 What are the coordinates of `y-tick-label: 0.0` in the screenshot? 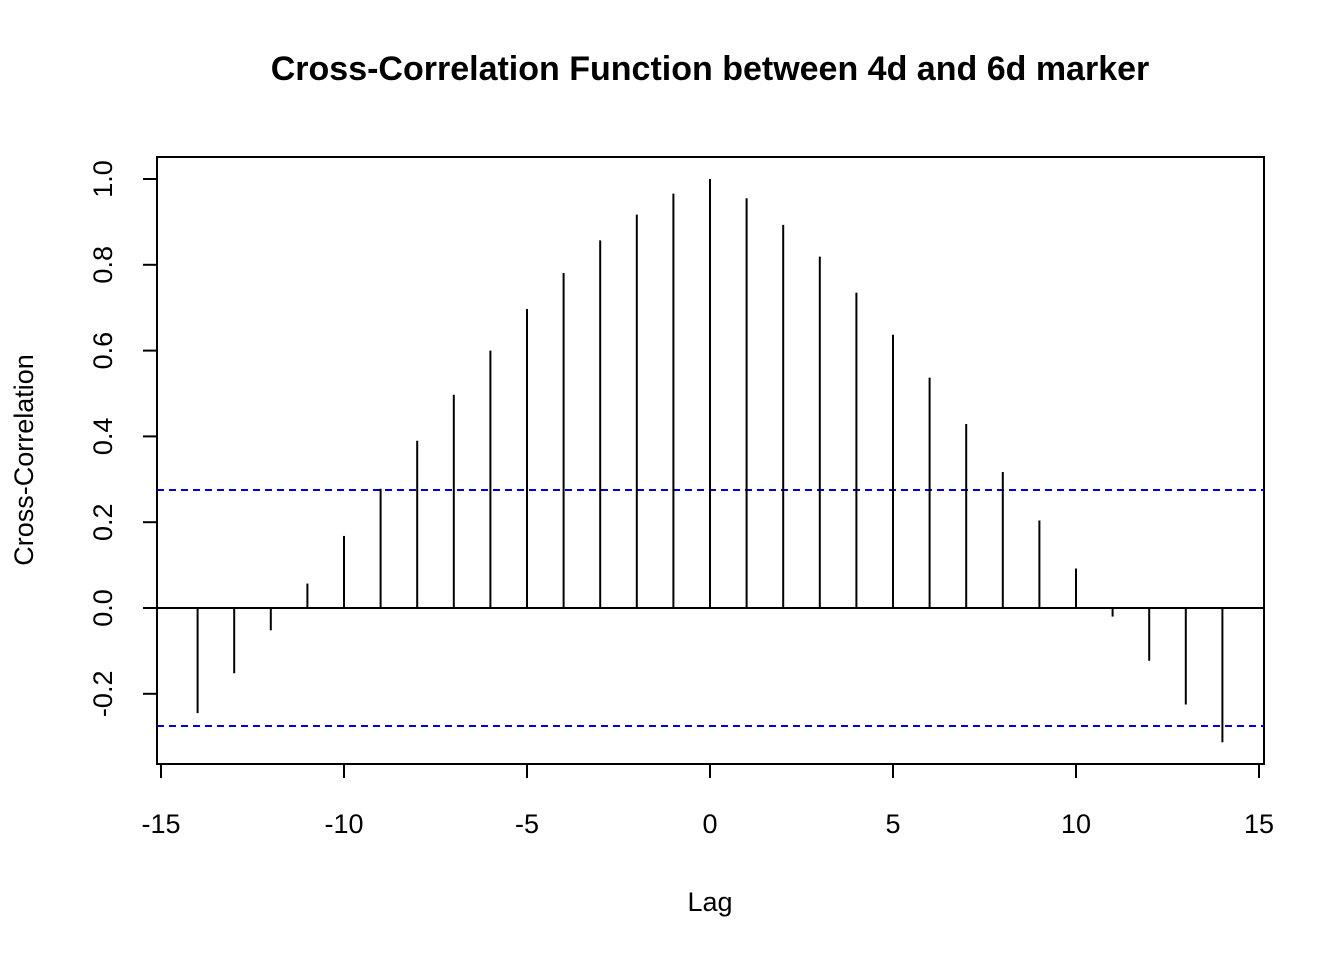 It's located at (103, 608).